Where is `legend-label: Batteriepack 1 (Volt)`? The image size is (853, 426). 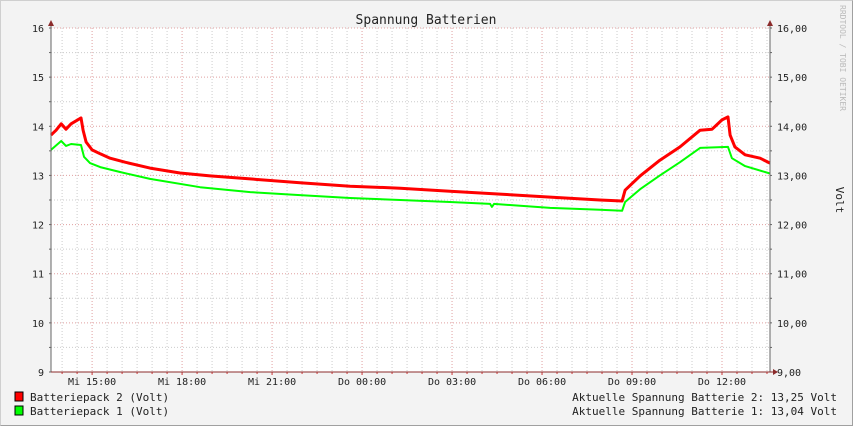
legend-label: Batteriepack 1 (Volt) is located at coordinates (99, 411).